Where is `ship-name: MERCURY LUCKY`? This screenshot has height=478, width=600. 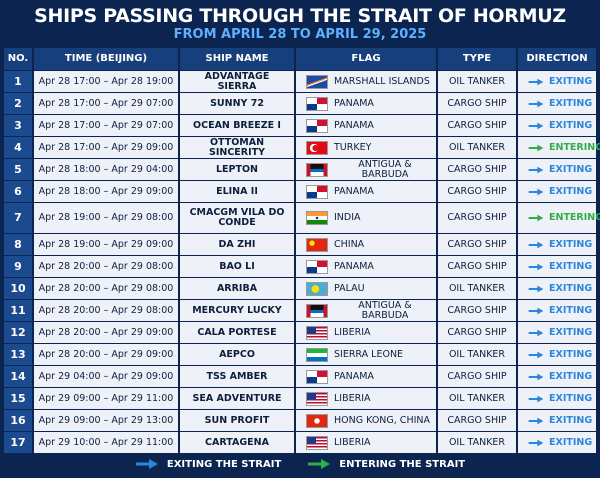 ship-name: MERCURY LUCKY is located at coordinates (237, 310).